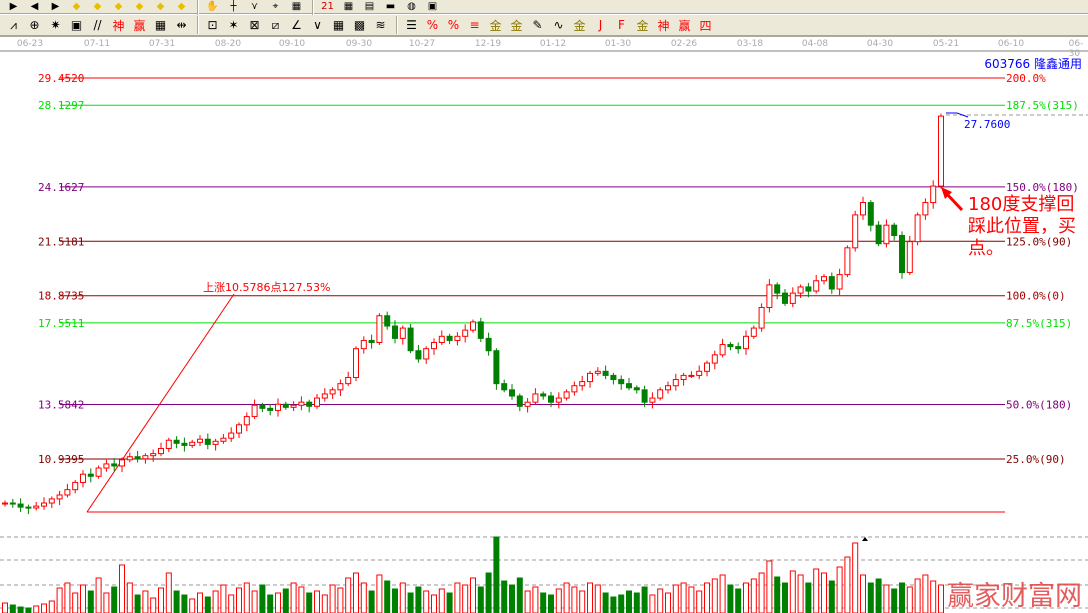  What do you see at coordinates (181, 25) in the screenshot?
I see `width-icon: ⇹` at bounding box center [181, 25].